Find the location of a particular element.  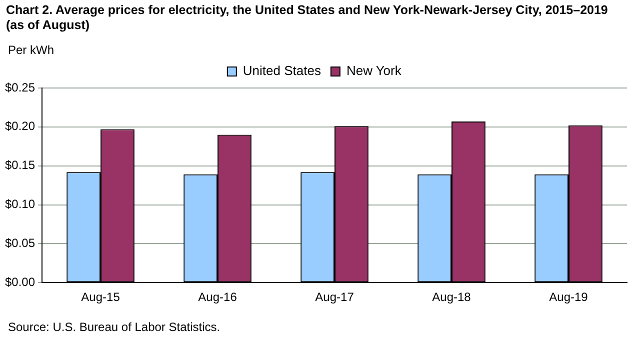

y-tick-label: $0.15 is located at coordinates (20, 165).